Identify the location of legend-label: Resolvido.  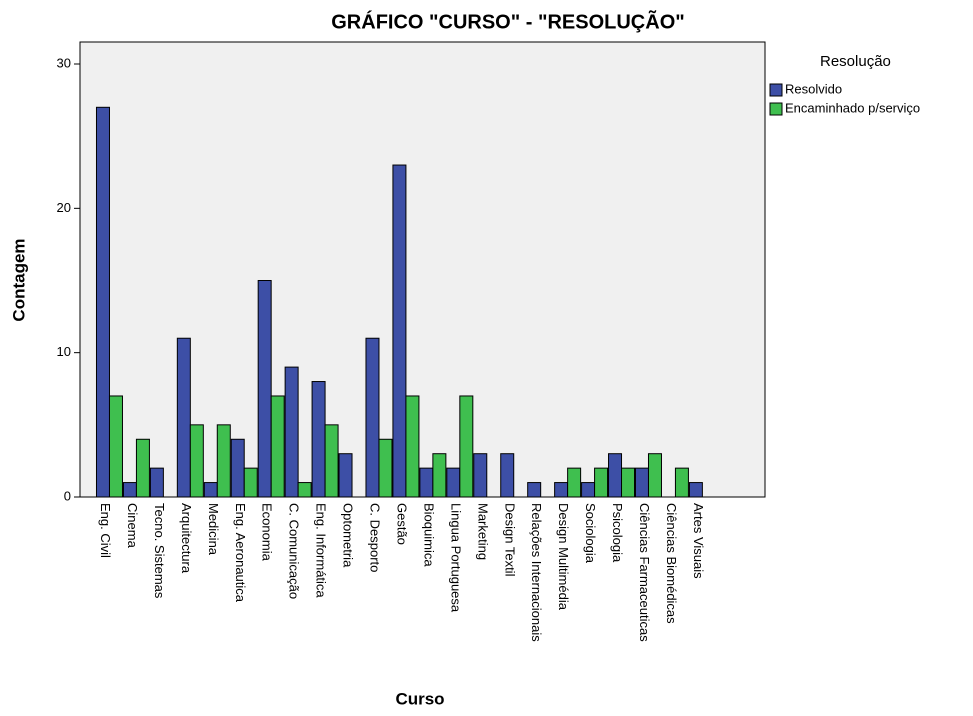
(813, 88).